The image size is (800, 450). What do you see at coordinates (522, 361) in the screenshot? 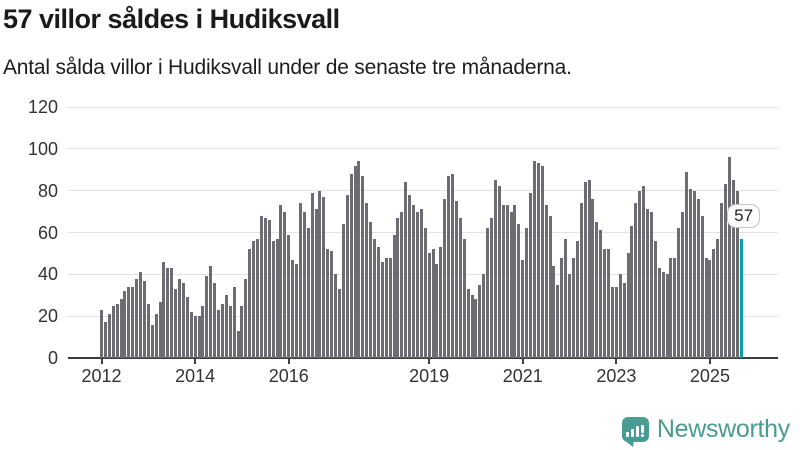
I see `x-axis-tick-2021` at bounding box center [522, 361].